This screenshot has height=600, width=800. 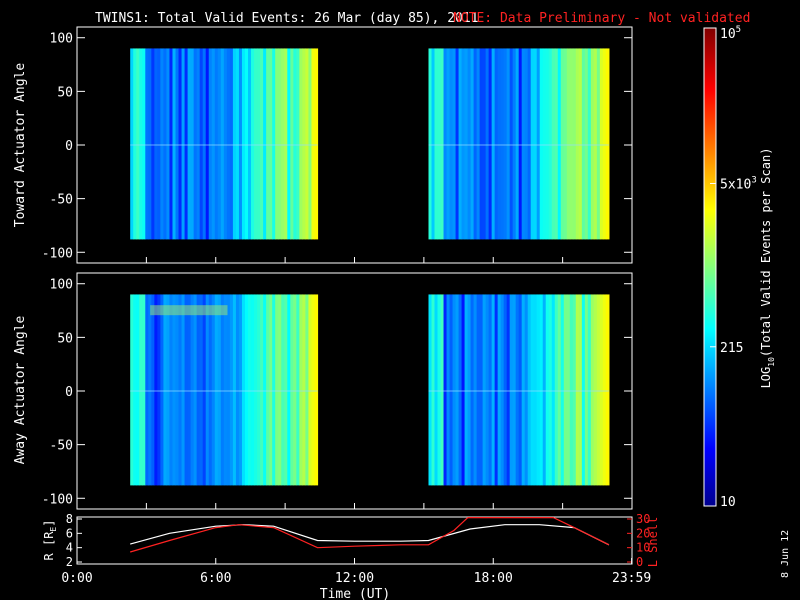 I want to click on zero-angle-band, so click(x=224, y=391).